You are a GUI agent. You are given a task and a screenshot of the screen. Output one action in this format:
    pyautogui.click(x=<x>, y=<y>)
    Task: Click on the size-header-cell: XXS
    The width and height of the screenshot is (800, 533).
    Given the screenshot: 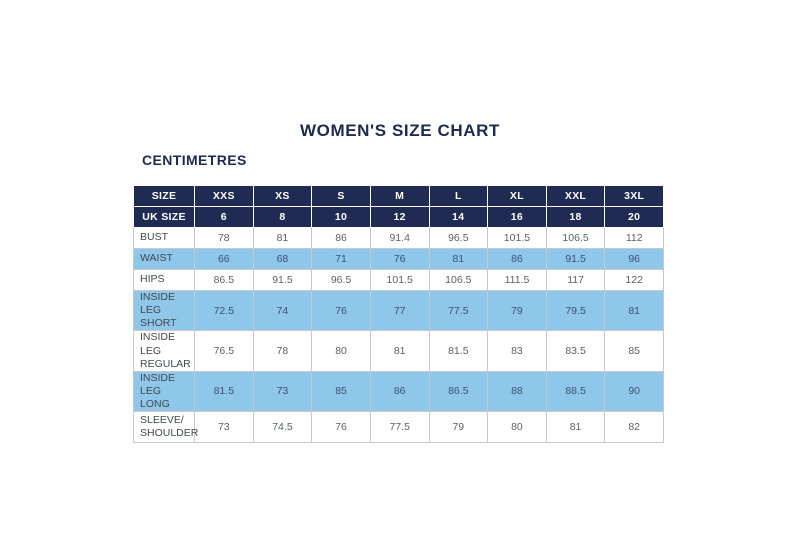 What is the action you would take?
    pyautogui.click(x=224, y=196)
    